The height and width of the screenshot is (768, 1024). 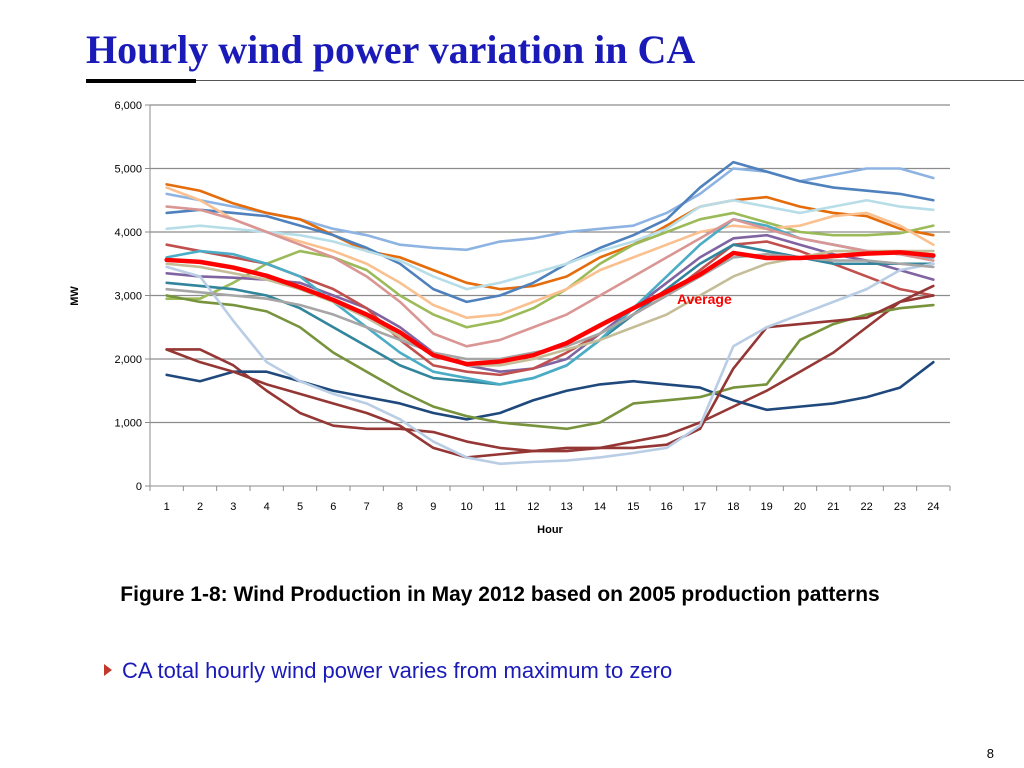 I want to click on x-tick-label: 2, so click(x=200, y=507).